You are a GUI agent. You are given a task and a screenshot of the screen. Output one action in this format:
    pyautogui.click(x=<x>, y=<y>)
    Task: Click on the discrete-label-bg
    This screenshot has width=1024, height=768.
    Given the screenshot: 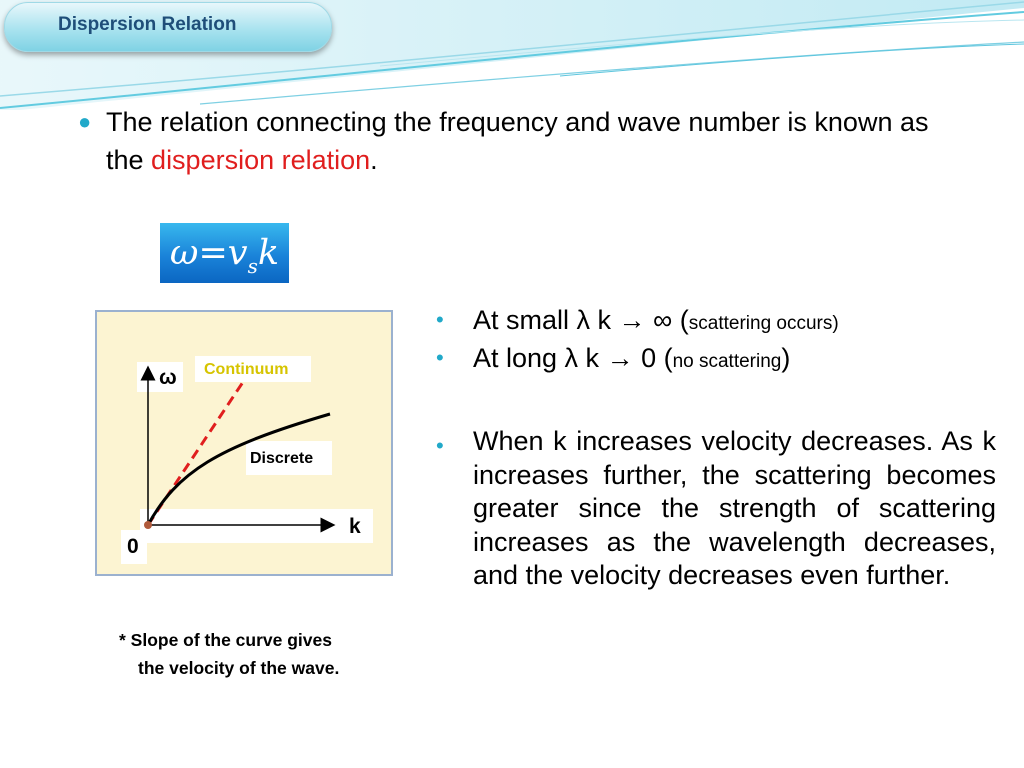 What is the action you would take?
    pyautogui.click(x=289, y=458)
    